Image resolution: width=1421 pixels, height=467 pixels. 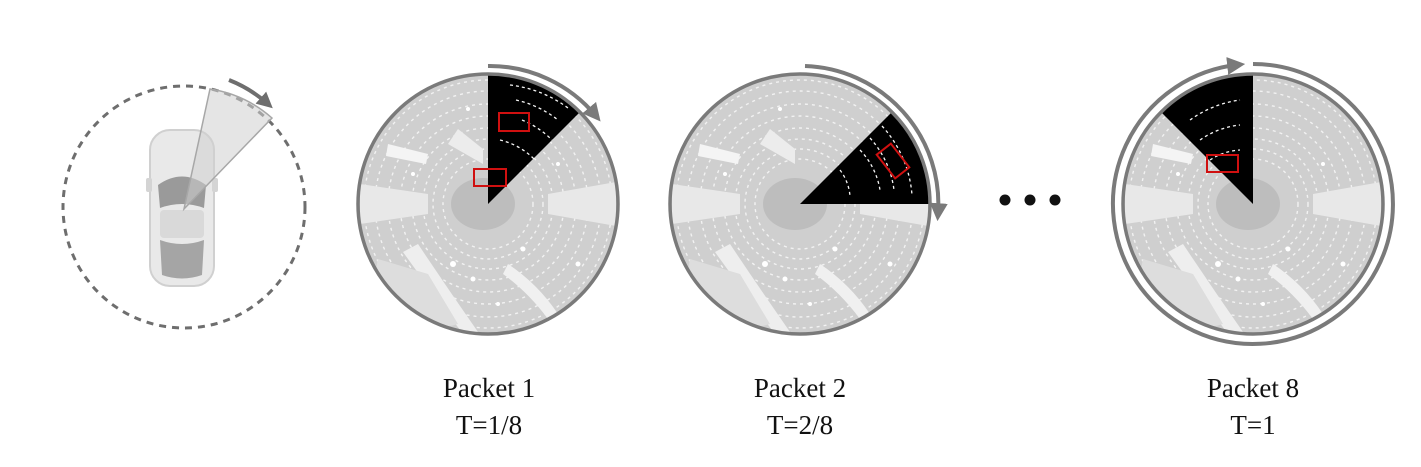 I want to click on beam-rotation-arrow, so click(x=250, y=93).